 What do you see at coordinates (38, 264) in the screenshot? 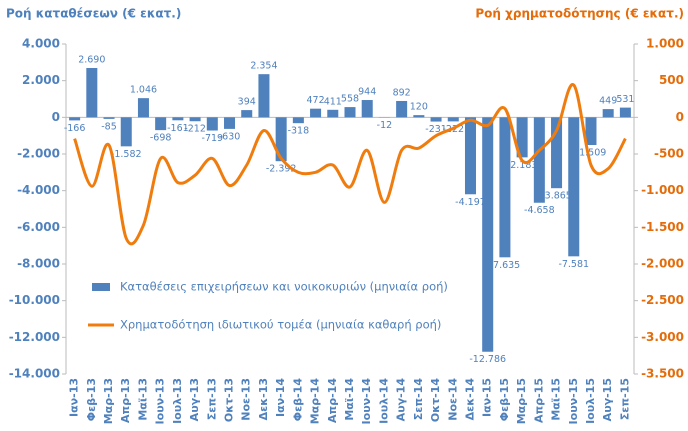
I see `y-tick-label: -8.000` at bounding box center [38, 264].